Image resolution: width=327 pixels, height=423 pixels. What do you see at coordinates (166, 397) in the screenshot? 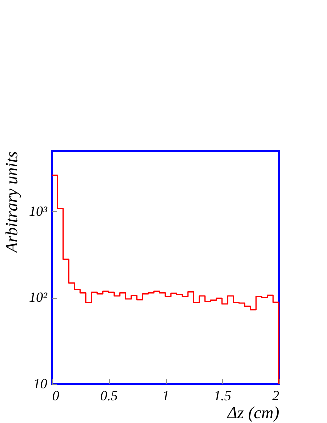
I see `x-tick-label: 1` at bounding box center [166, 397].